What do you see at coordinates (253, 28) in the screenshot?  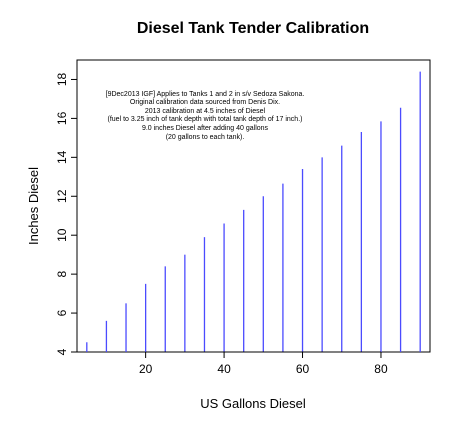 I see `chart-title: Diesel Tank Tender Calibration` at bounding box center [253, 28].